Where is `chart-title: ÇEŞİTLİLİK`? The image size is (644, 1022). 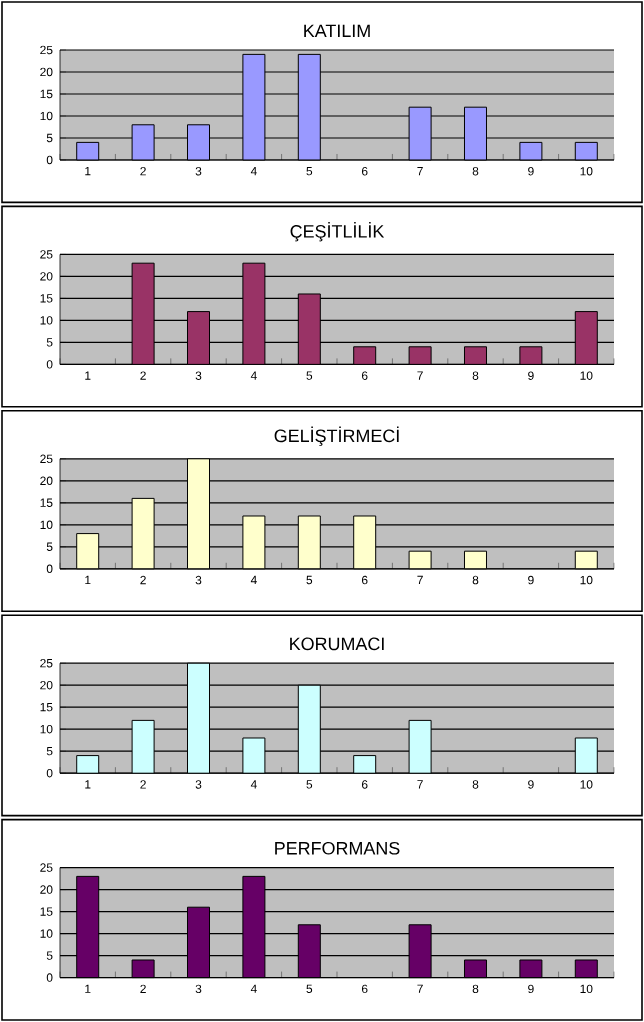
chart-title: ÇEŞİTLİLİK is located at coordinates (337, 232).